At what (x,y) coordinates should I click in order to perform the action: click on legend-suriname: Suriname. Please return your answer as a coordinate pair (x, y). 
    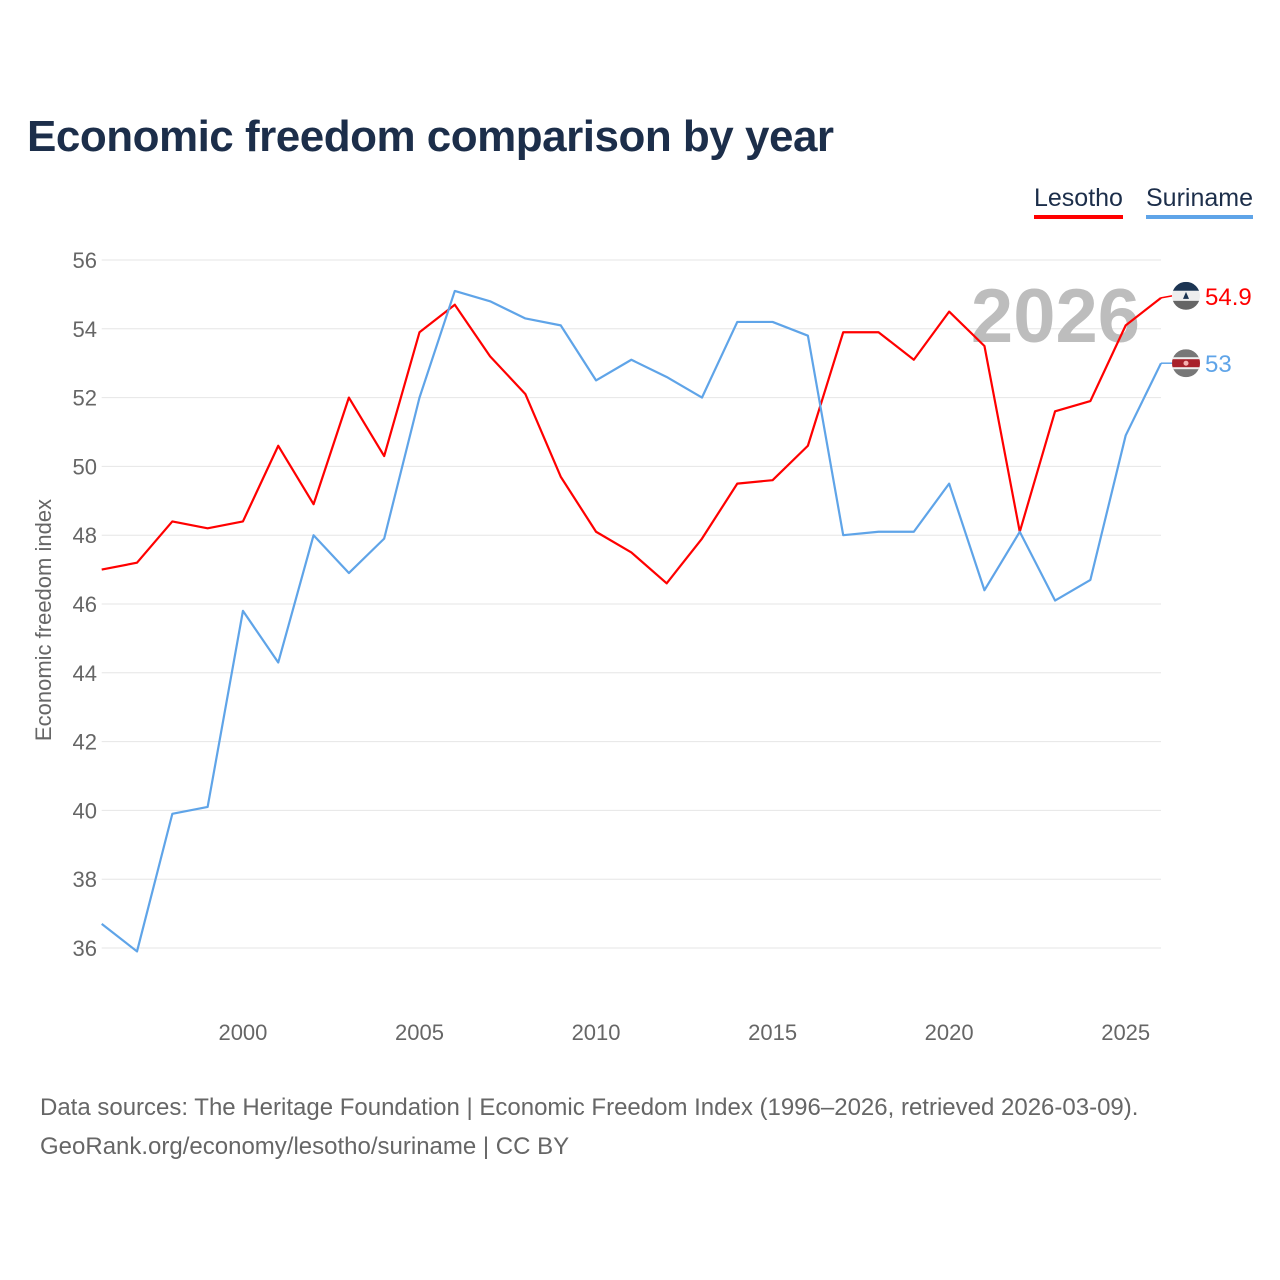
    Looking at the image, I should click on (1199, 201).